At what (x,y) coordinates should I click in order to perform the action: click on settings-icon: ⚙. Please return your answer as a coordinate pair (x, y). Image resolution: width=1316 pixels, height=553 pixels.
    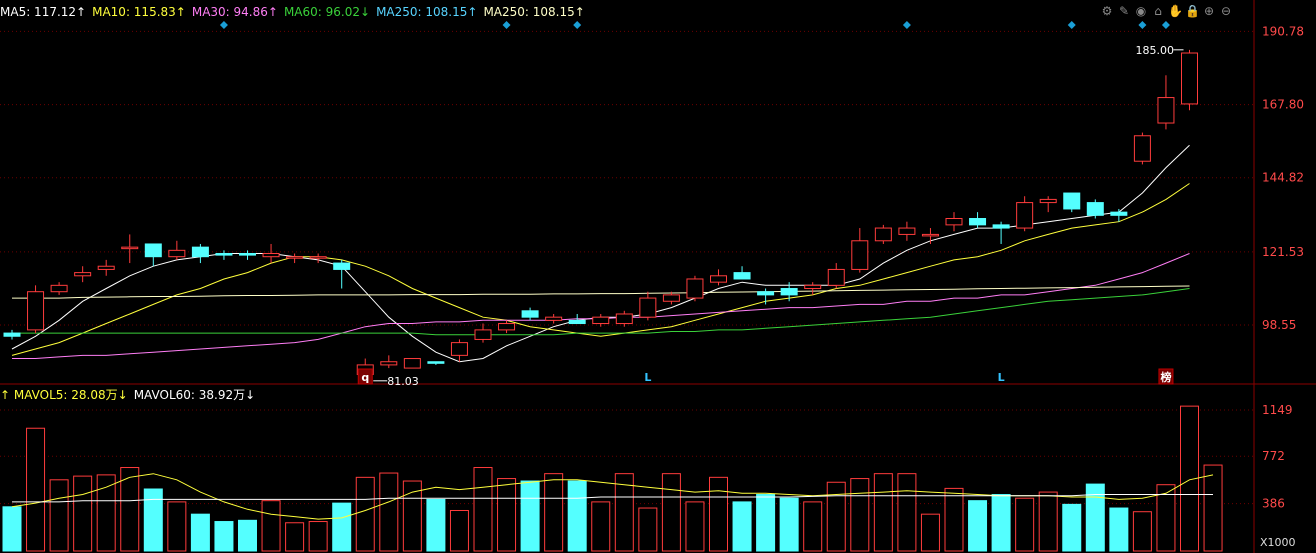
    Looking at the image, I should click on (1107, 11).